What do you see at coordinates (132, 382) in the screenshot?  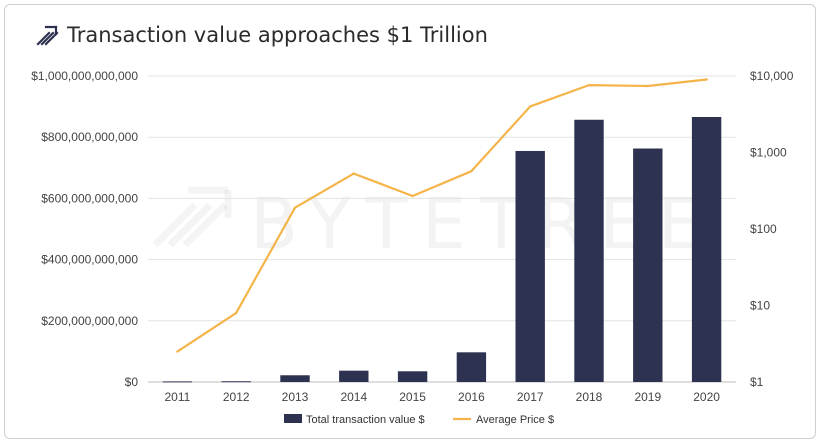 I see `y-left-tick-label: $0` at bounding box center [132, 382].